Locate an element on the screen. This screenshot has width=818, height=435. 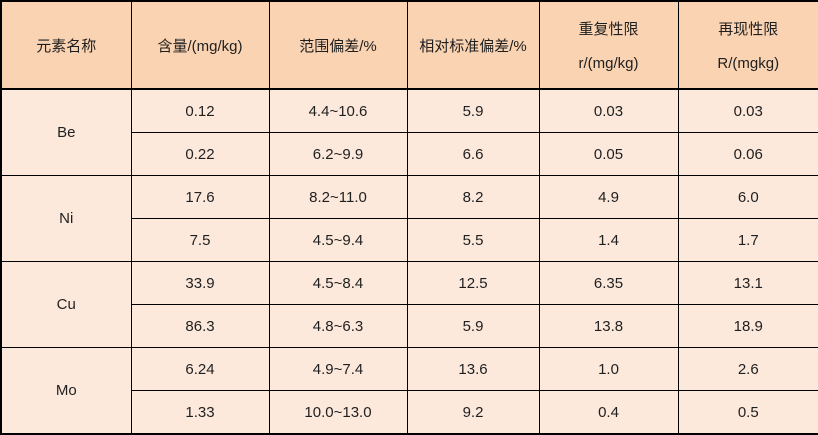
table-row: Ni 17.6 8.2~11.0 8.2 4.9 6.0 is located at coordinates (409, 197).